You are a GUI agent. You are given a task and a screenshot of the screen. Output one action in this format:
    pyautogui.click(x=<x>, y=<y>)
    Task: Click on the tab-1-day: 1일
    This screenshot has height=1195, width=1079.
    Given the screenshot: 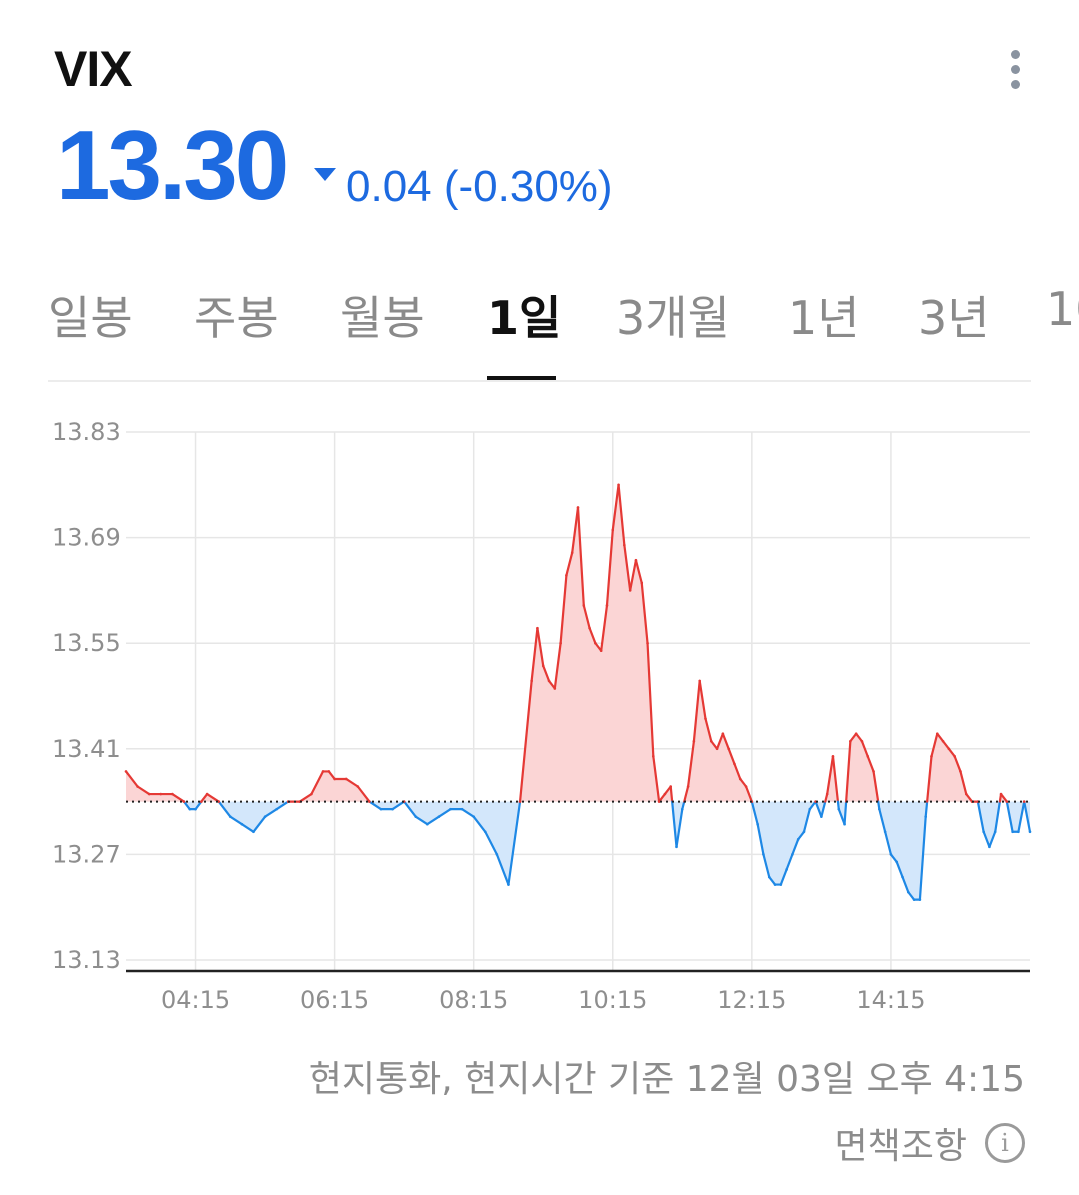 What is the action you would take?
    pyautogui.click(x=524, y=318)
    